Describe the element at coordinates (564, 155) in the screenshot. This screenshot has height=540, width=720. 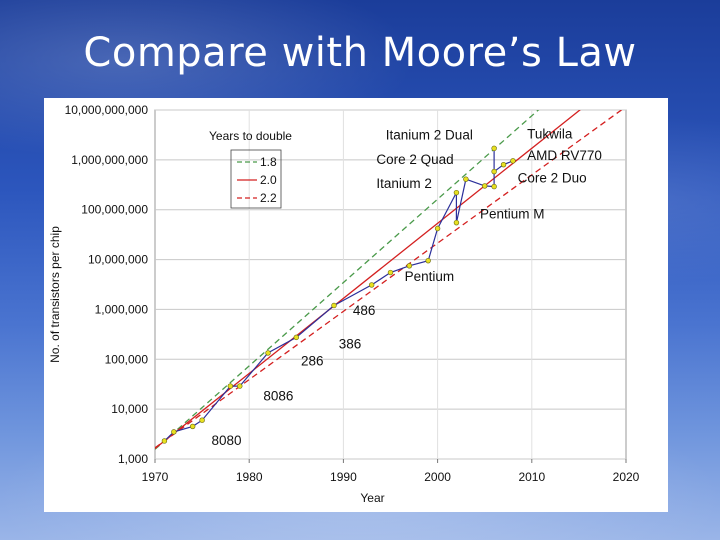
I see `point-annotation: AMD RV770` at that location.